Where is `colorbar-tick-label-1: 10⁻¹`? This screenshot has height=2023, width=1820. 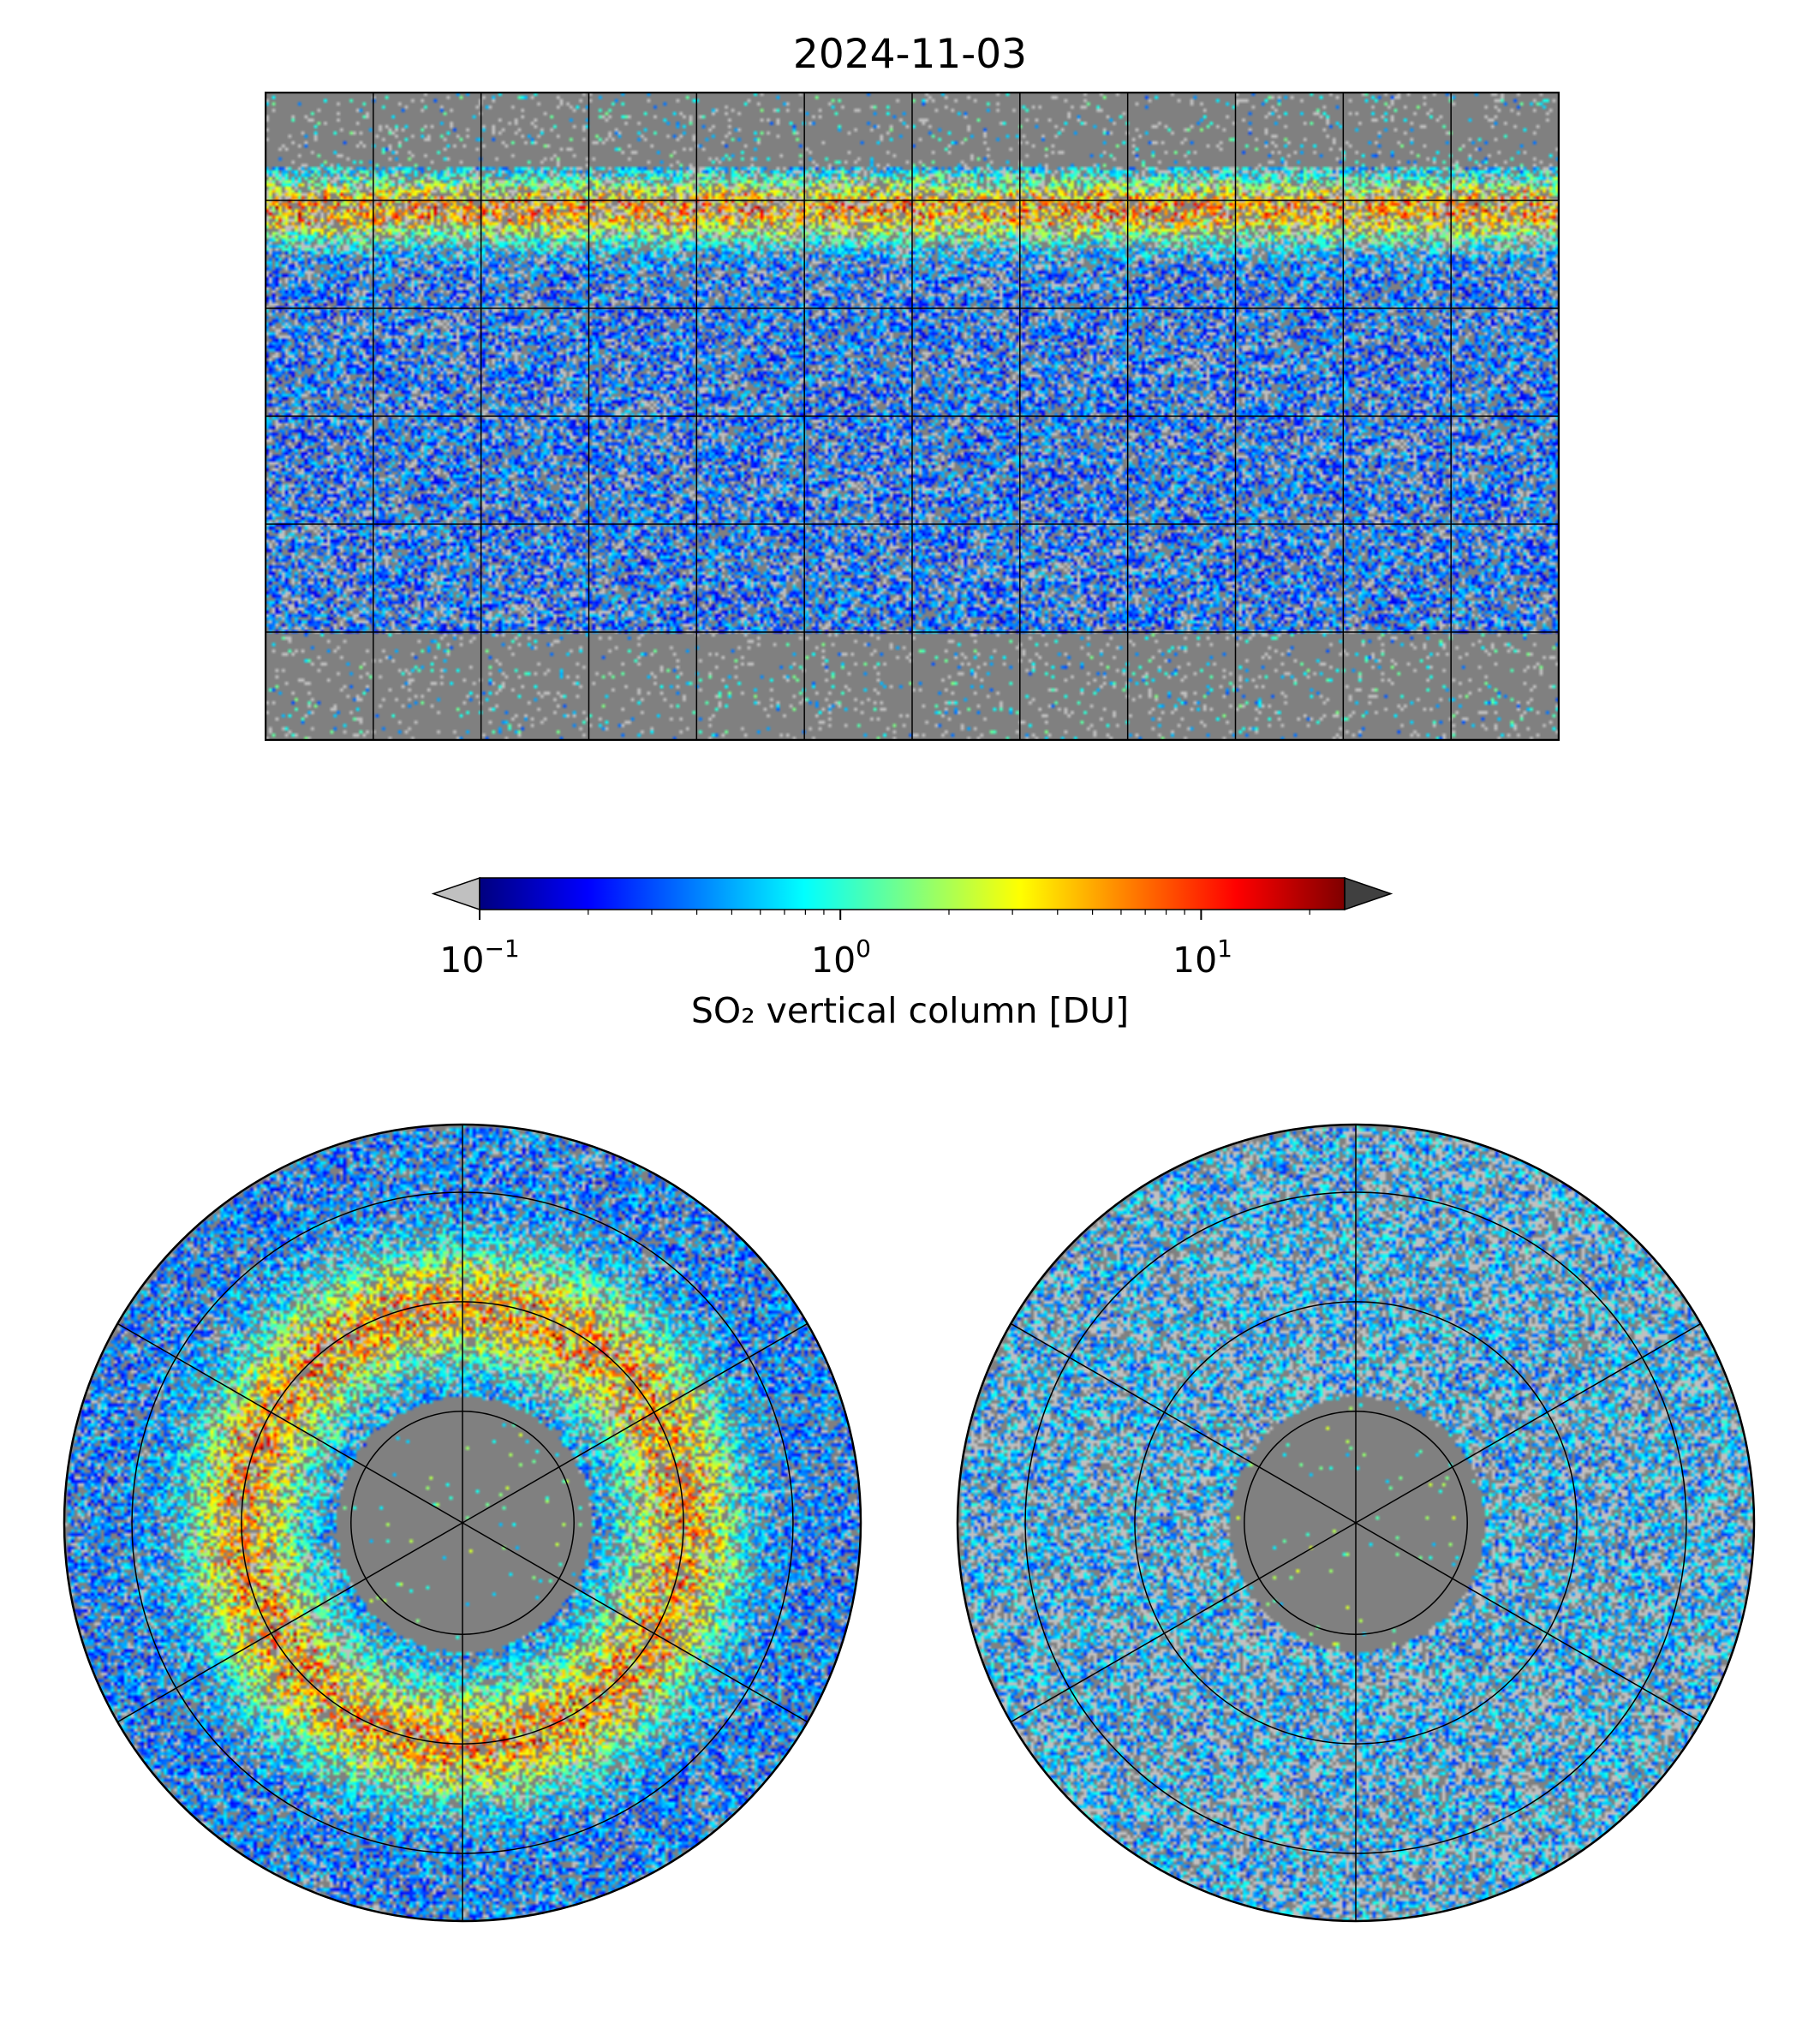
colorbar-tick-label-1: 10⁻¹ is located at coordinates (480, 958).